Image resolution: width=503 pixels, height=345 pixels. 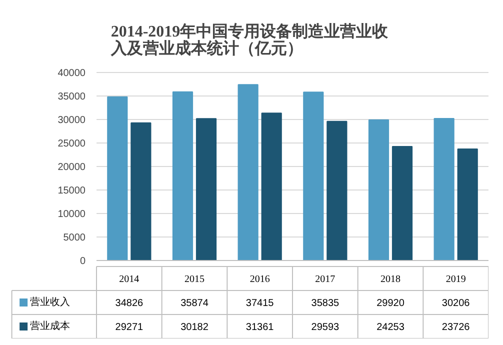 What do you see at coordinates (456, 279) in the screenshot?
I see `x-tick-label: 2019` at bounding box center [456, 279].